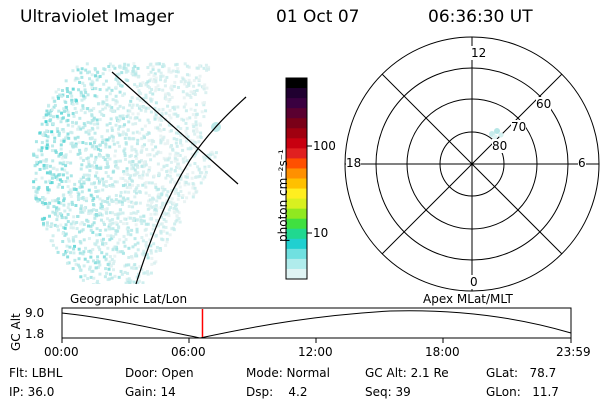 This screenshot has width=600, height=400. Describe the element at coordinates (32, 392) in the screenshot. I see `info-ip: IP: 36.0` at that location.